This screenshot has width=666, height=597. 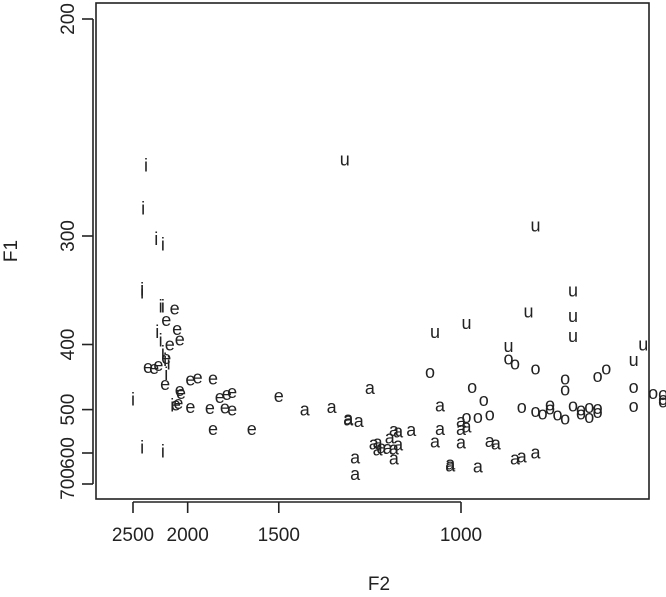 I want to click on y-tick-label: 500, so click(x=68, y=410).